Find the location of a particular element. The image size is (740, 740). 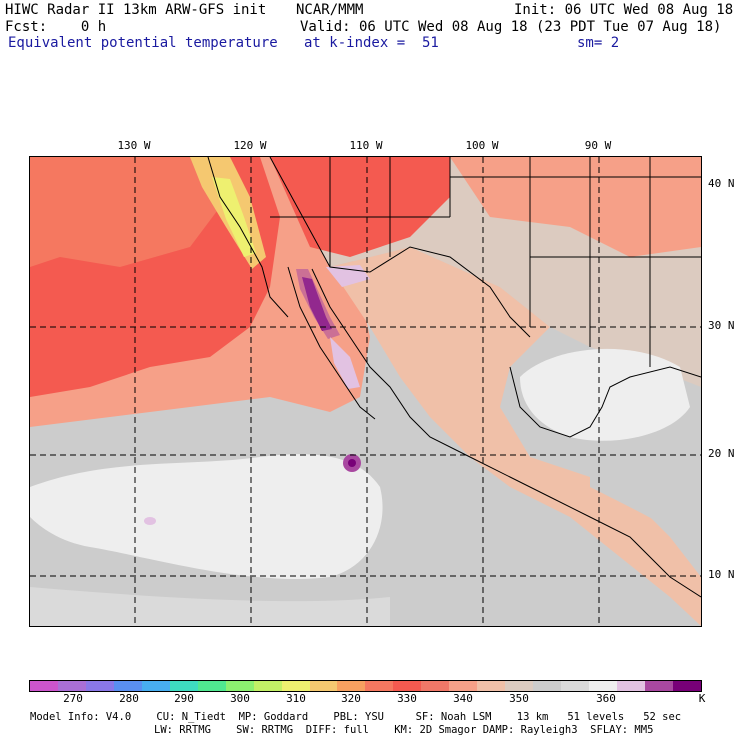

lon-label-100w: 100 W is located at coordinates (482, 145).